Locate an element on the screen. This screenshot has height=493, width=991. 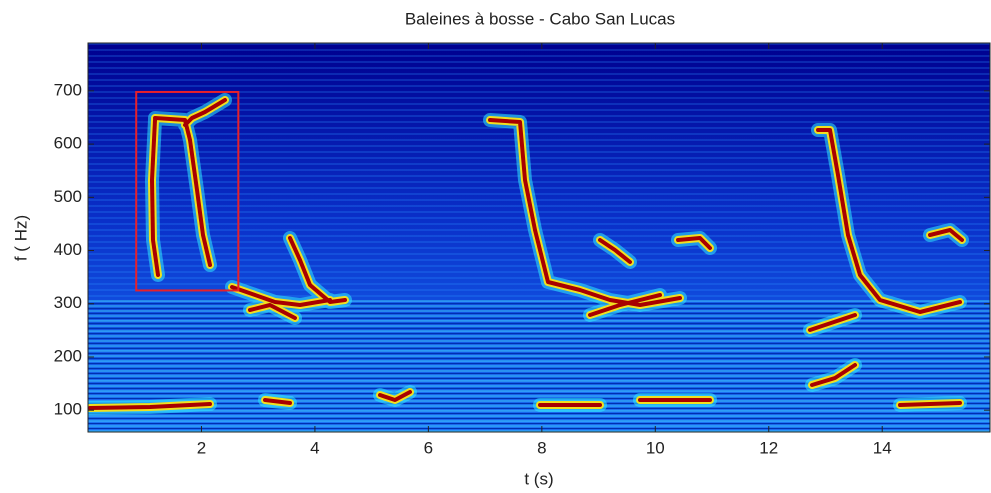
x-tick-label: 10 is located at coordinates (655, 447).